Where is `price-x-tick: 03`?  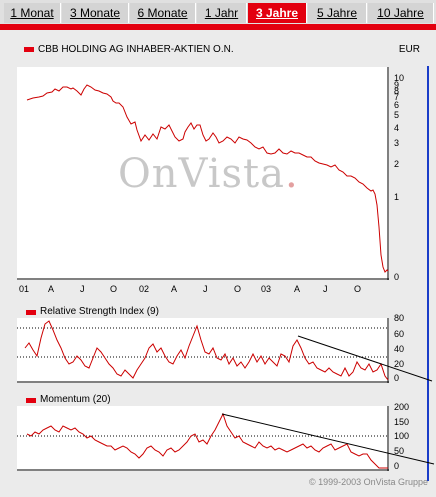
price-x-tick: 03 is located at coordinates (266, 289).